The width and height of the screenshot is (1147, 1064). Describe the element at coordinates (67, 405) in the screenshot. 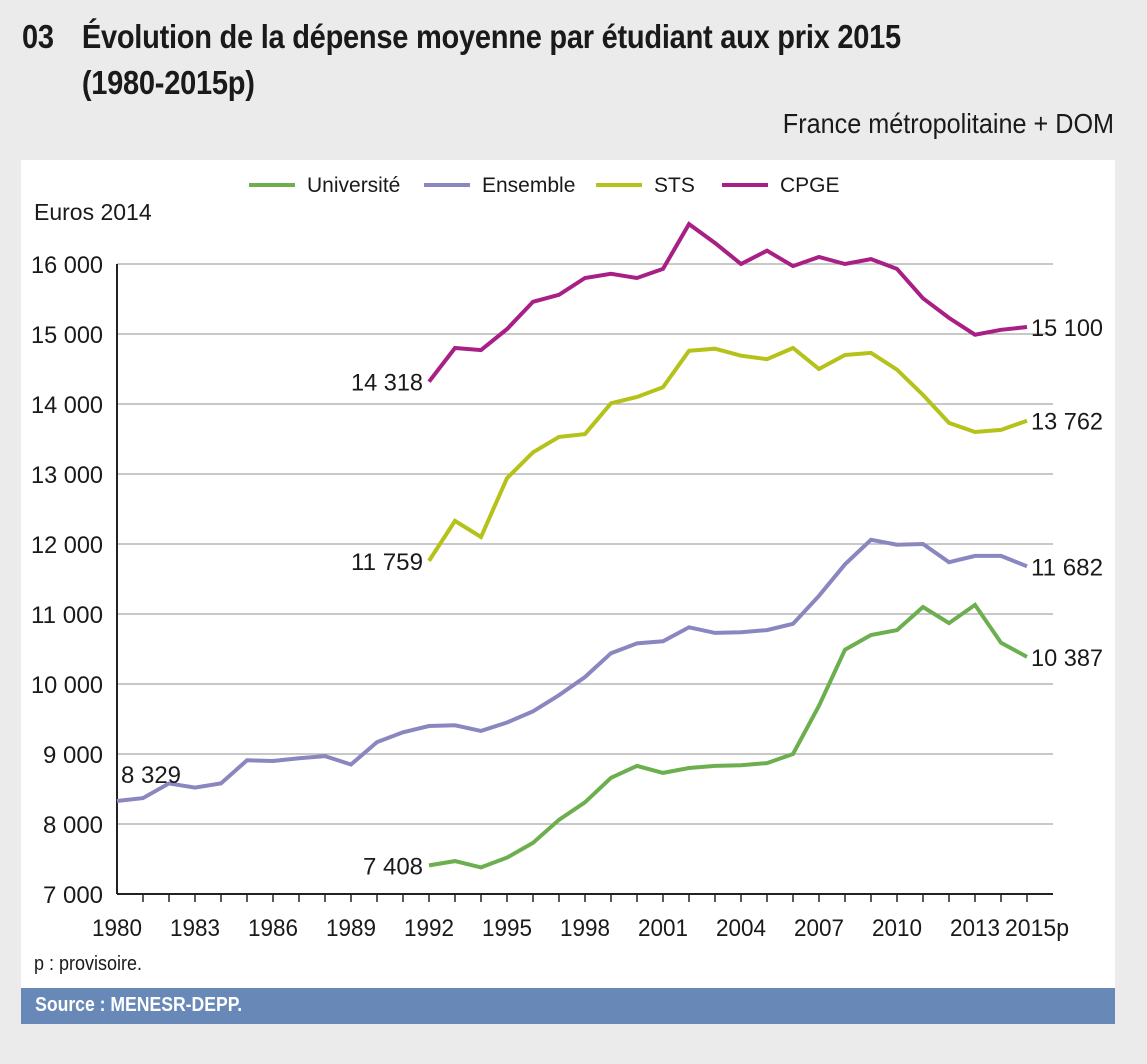

I see `y-tick-label: 14 000` at that location.